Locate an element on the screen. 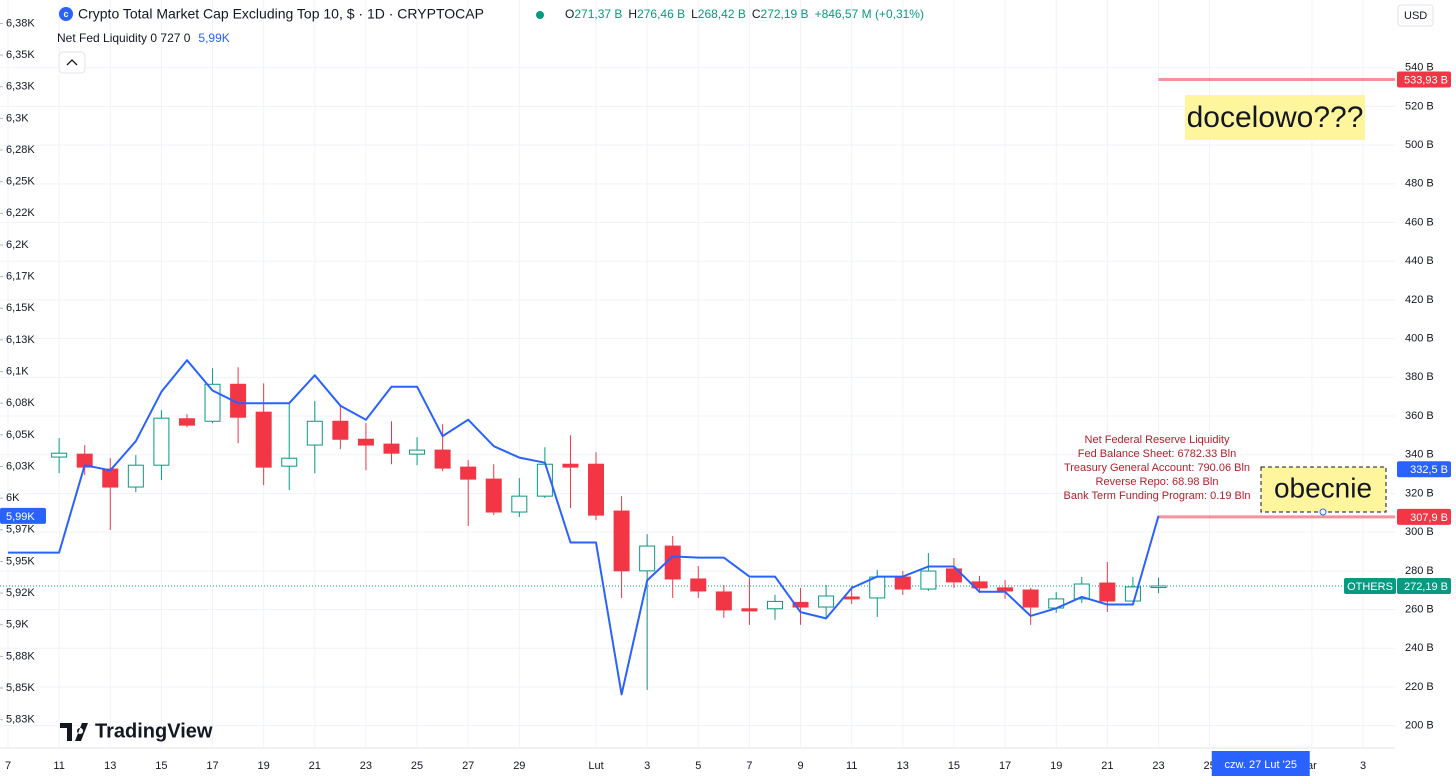 The image size is (1456, 776). x-tick-label: 15 is located at coordinates (161, 766).